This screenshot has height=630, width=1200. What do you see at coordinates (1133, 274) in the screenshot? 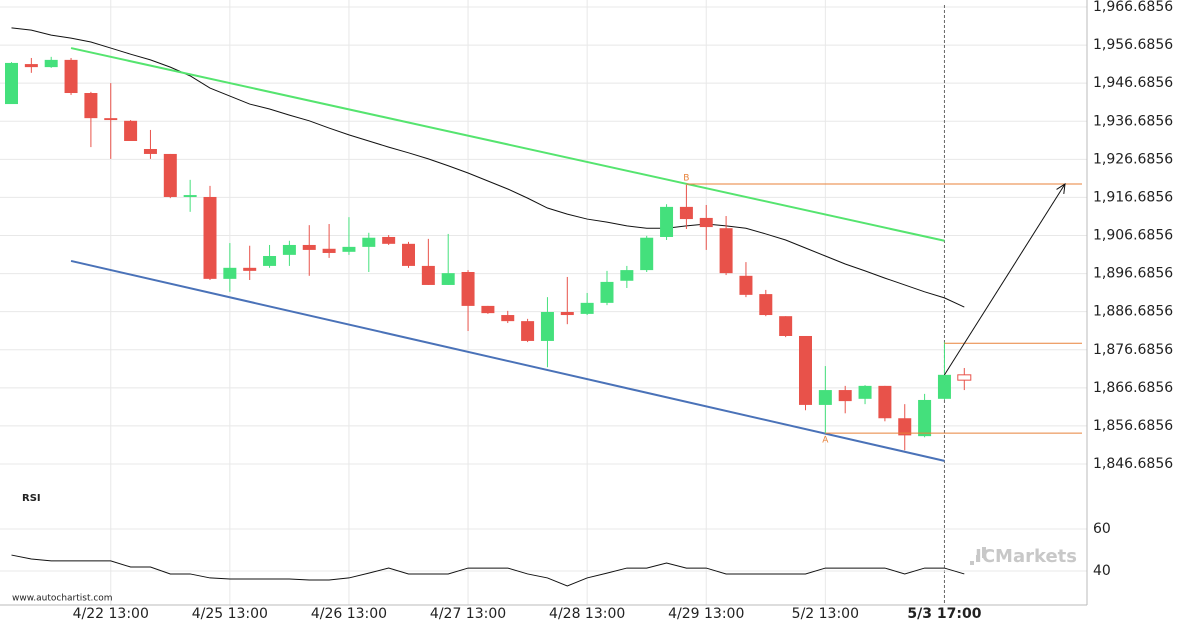
I see `y-tick-label: 1,896.6856` at bounding box center [1133, 274].